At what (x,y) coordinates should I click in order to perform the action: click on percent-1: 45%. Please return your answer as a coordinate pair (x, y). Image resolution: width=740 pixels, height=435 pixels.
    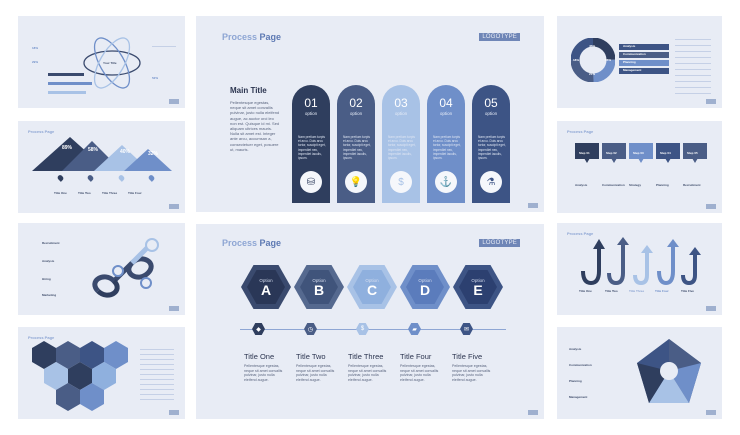
    Looking at the image, I should click on (592, 46).